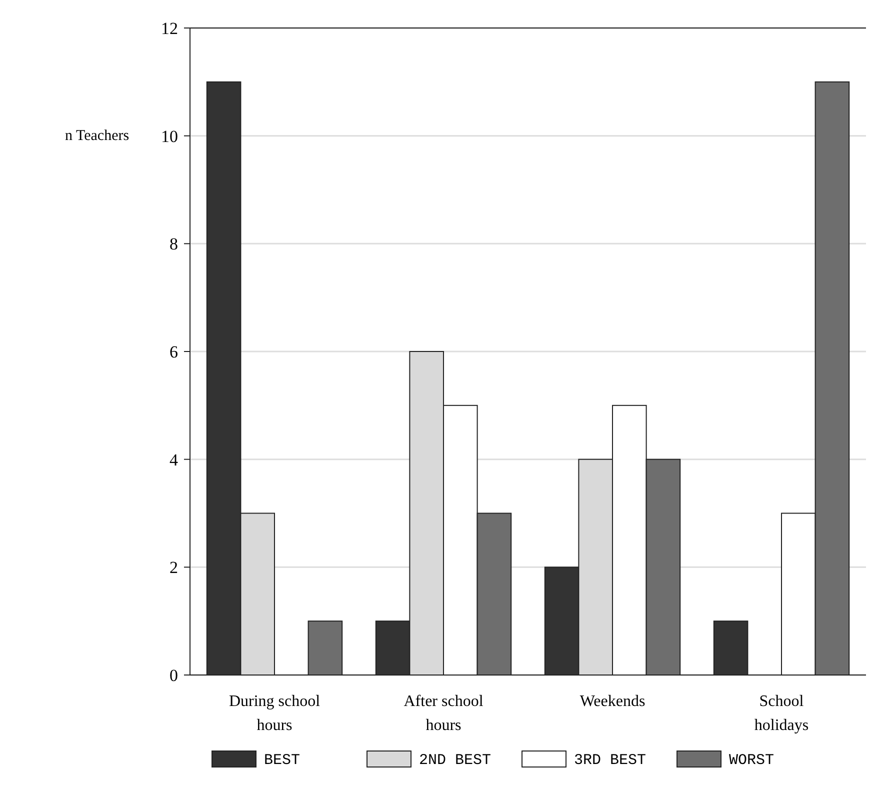 Image resolution: width=869 pixels, height=794 pixels. Describe the element at coordinates (174, 244) in the screenshot. I see `y-tick-label: 8` at that location.